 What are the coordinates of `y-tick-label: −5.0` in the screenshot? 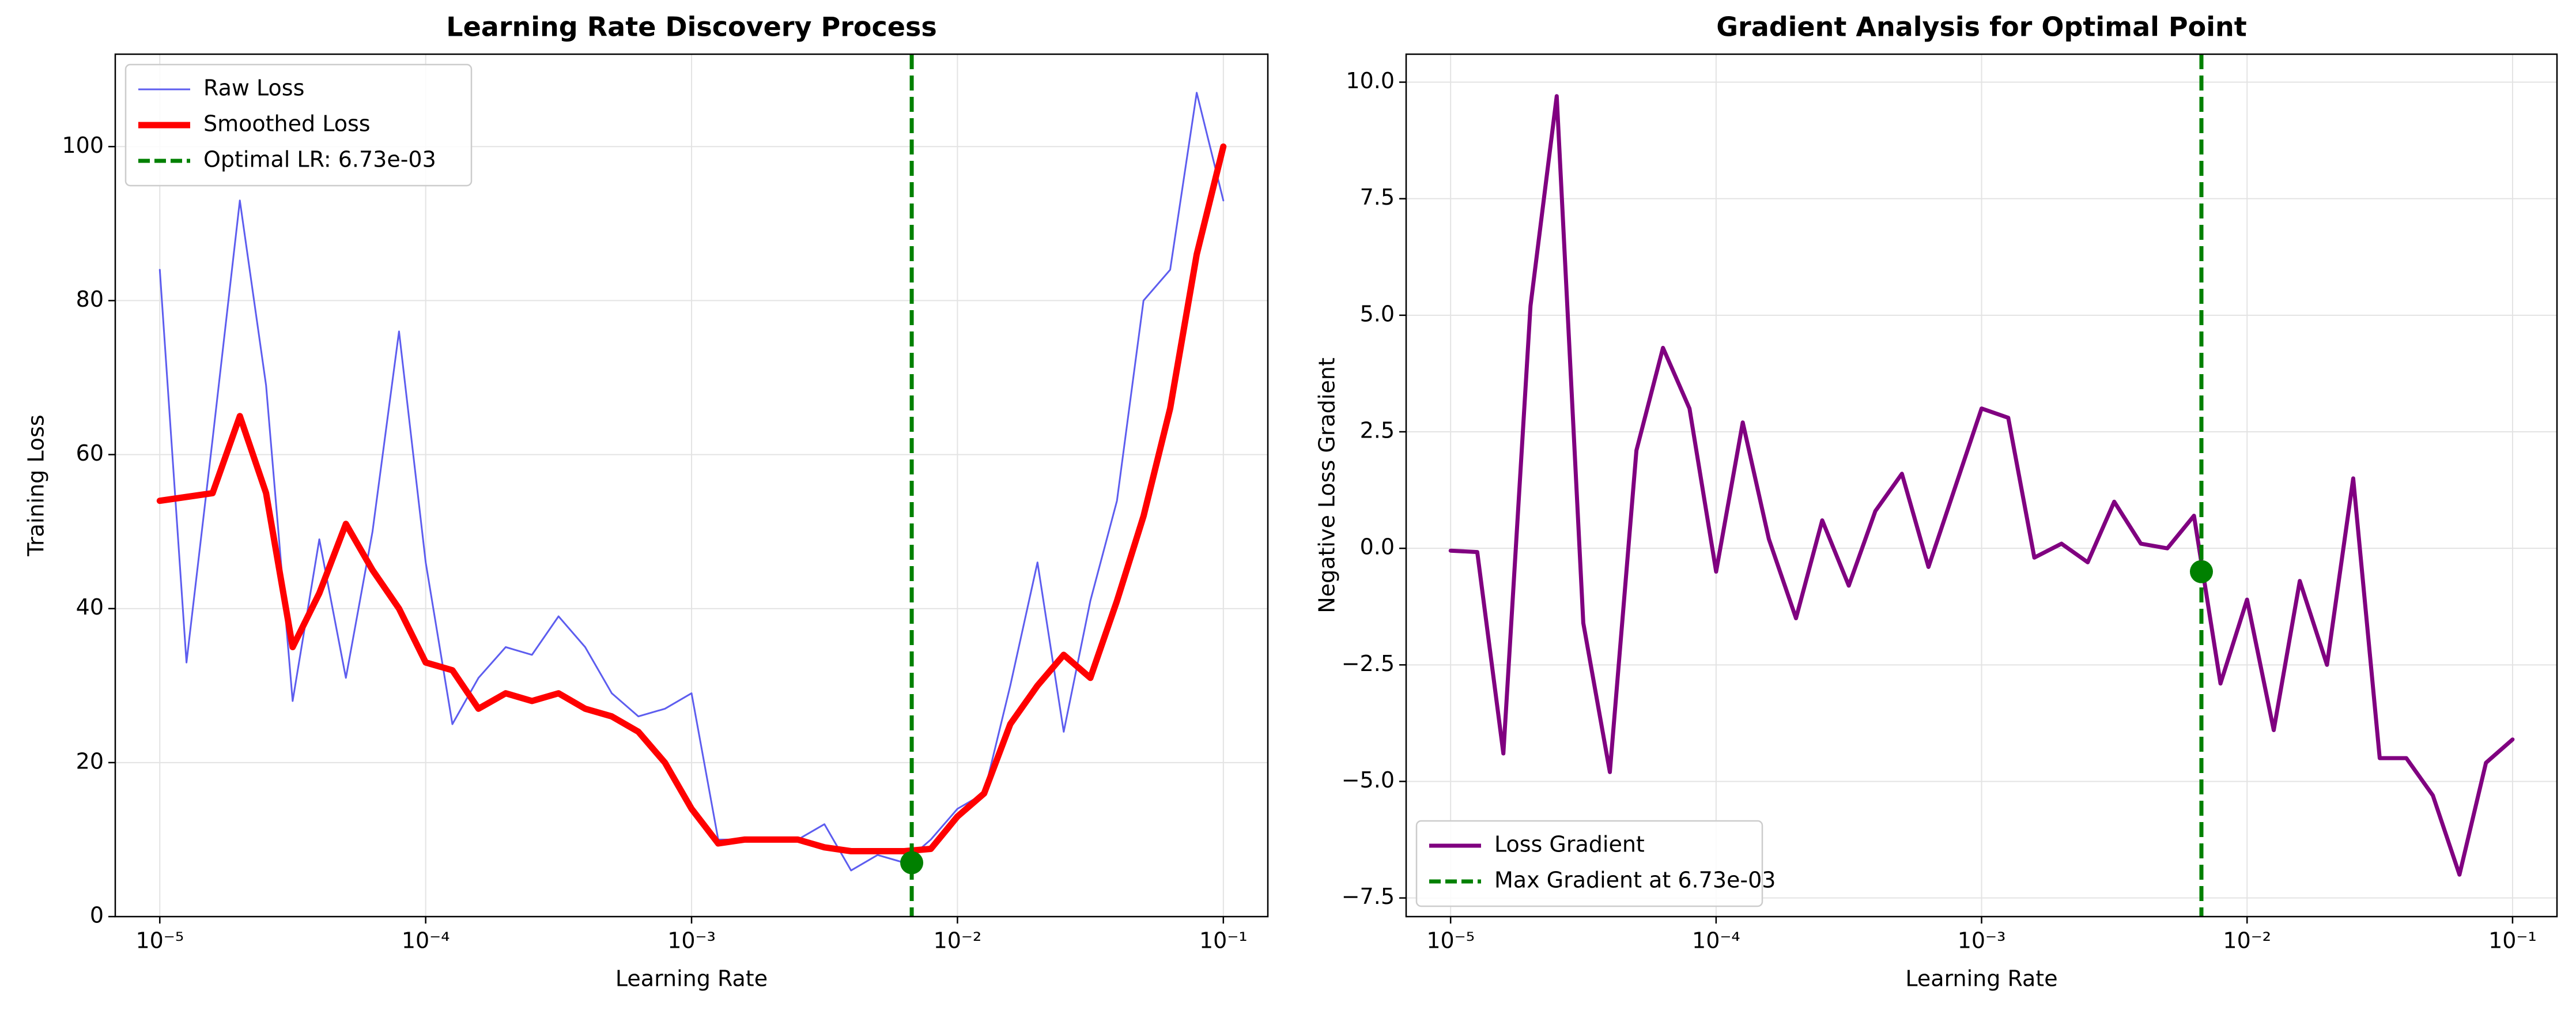 It's located at (1368, 780).